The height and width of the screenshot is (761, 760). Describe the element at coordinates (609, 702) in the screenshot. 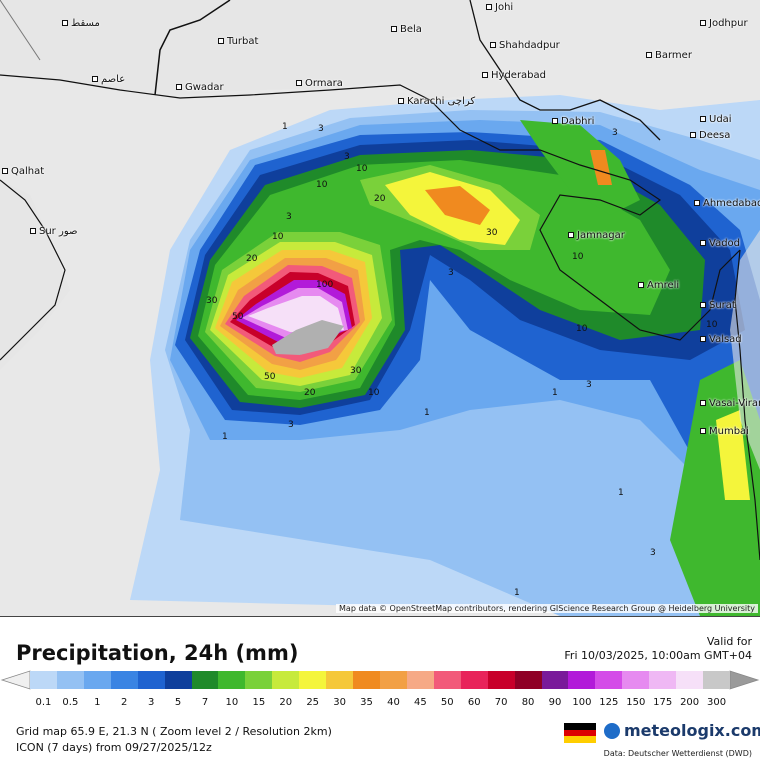

I see `scale-tick-label: 125` at that location.